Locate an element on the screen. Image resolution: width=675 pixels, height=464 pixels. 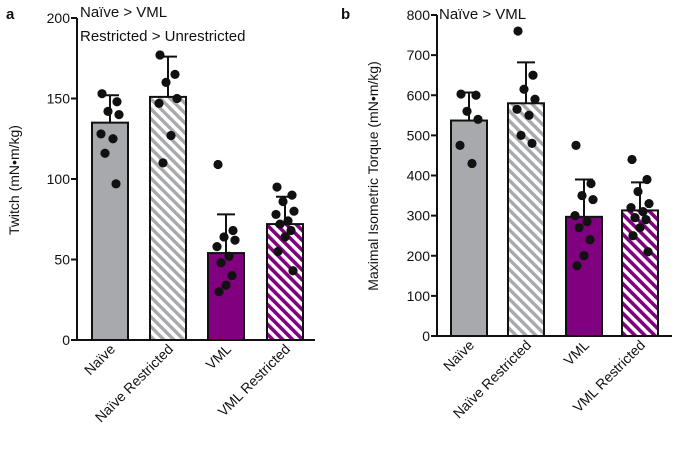
y-tick-label: 800 is located at coordinates (419, 15).